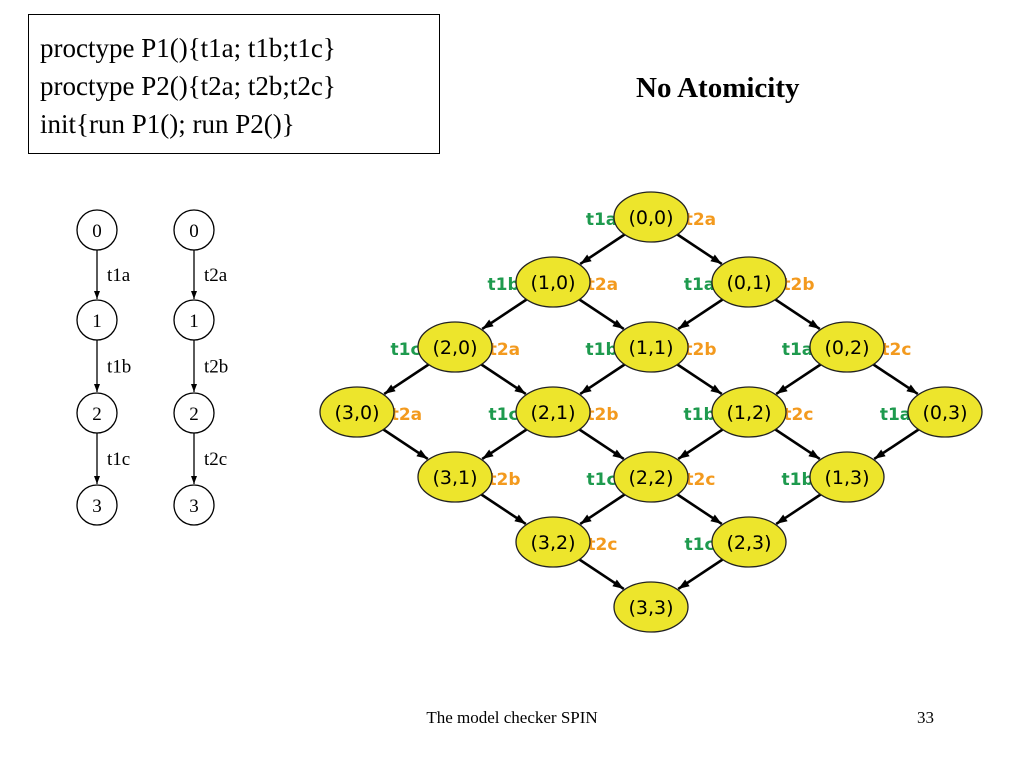 The image size is (1024, 768). Describe the element at coordinates (846, 478) in the screenshot. I see `state-node-label: (1,3)` at that location.